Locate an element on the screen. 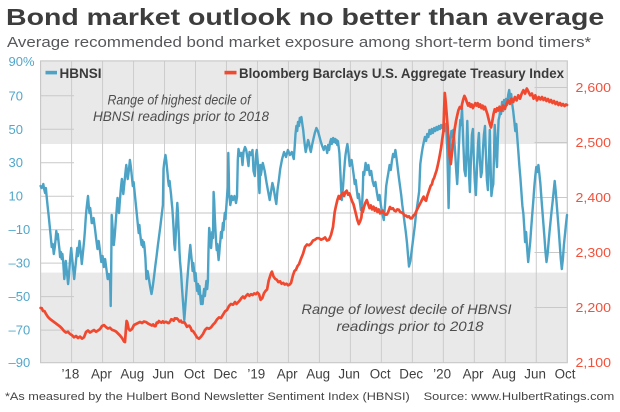 The height and width of the screenshot is (412, 620). svg-text: Range of highest decile of is located at coordinates (180, 100).